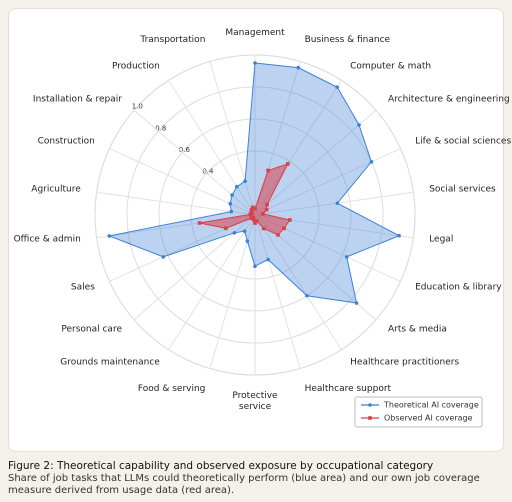 The width and height of the screenshot is (512, 502). What do you see at coordinates (405, 362) in the screenshot?
I see `category-label: Healthcare practitioners` at bounding box center [405, 362].